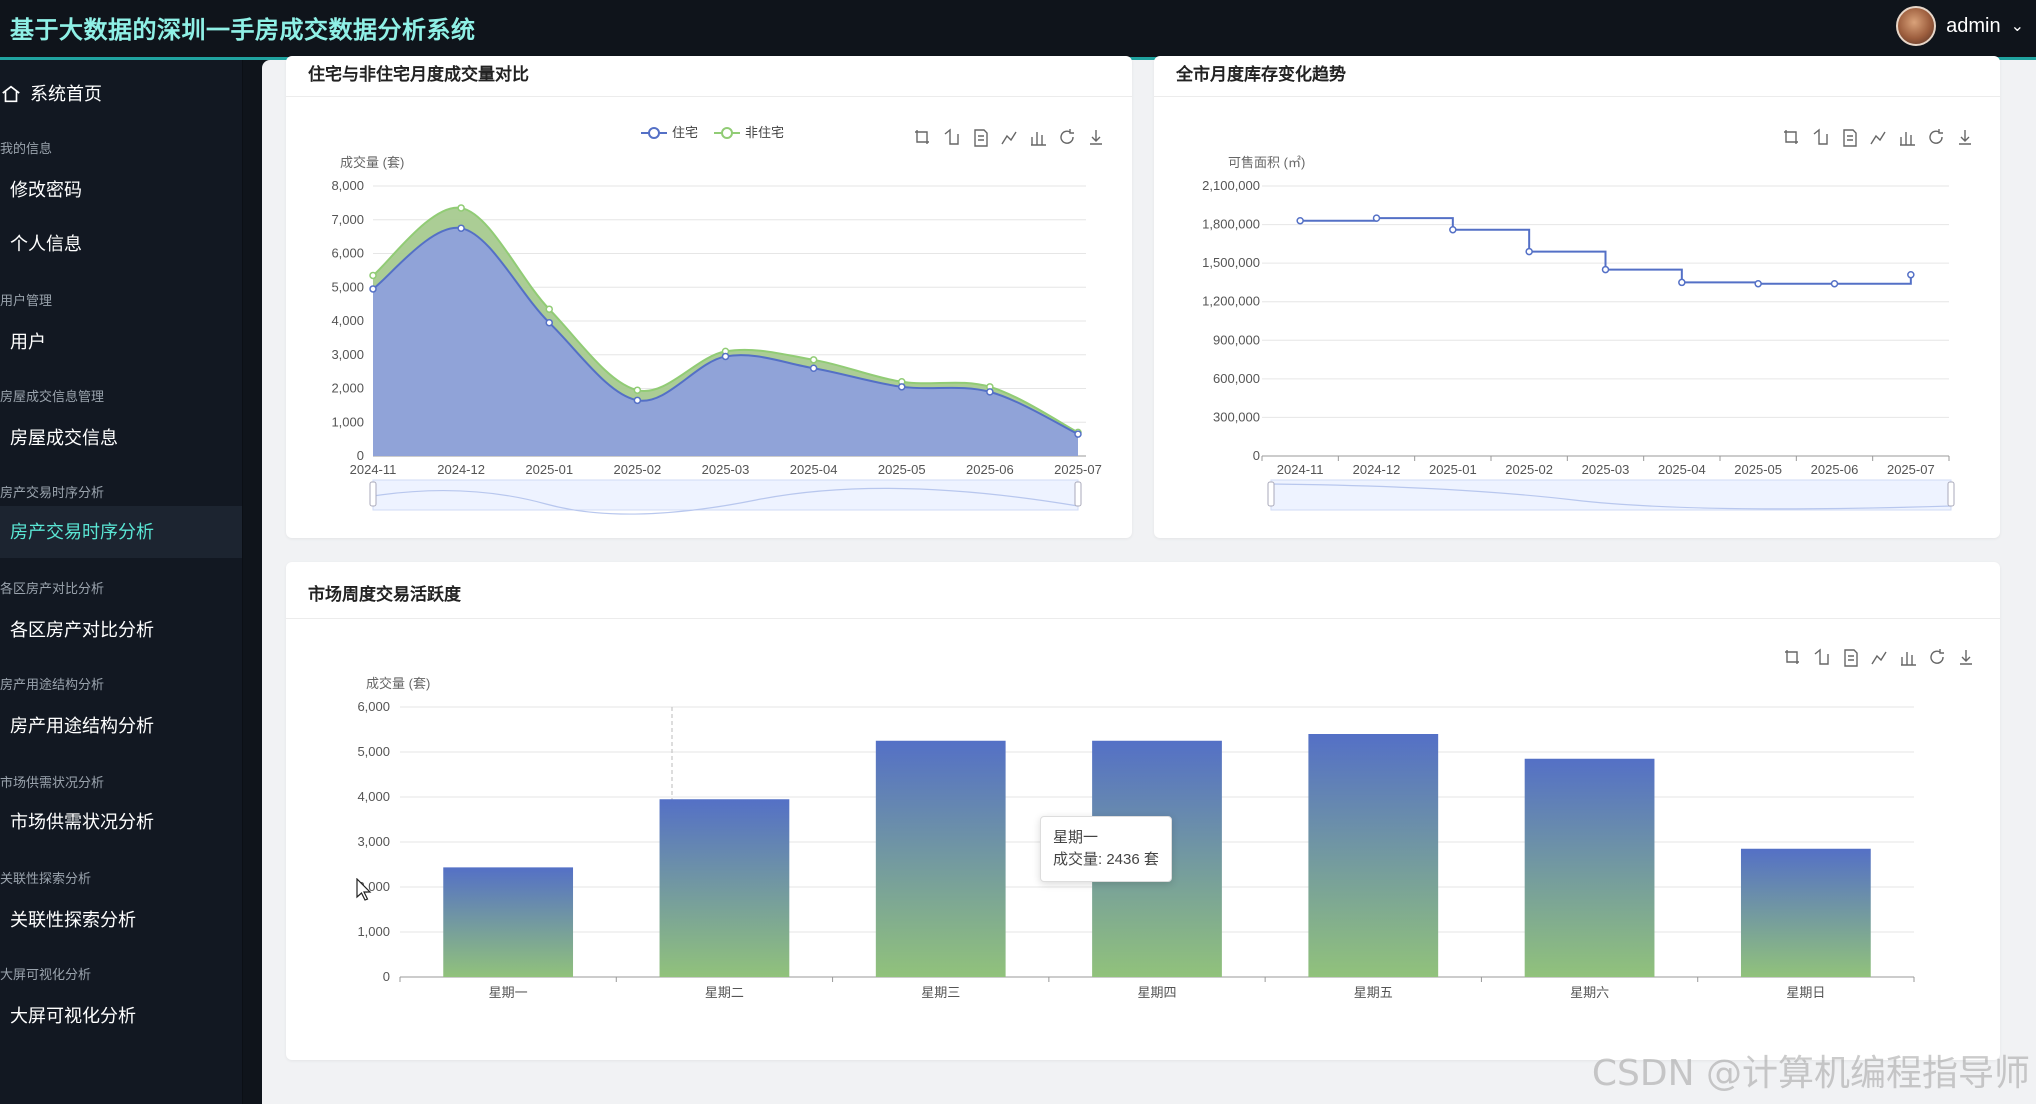 Image resolution: width=2036 pixels, height=1104 pixels. I want to click on top-bar: 基于大数据的深圳一手房成交数据分析系统 admin ⌄, so click(1018, 30).